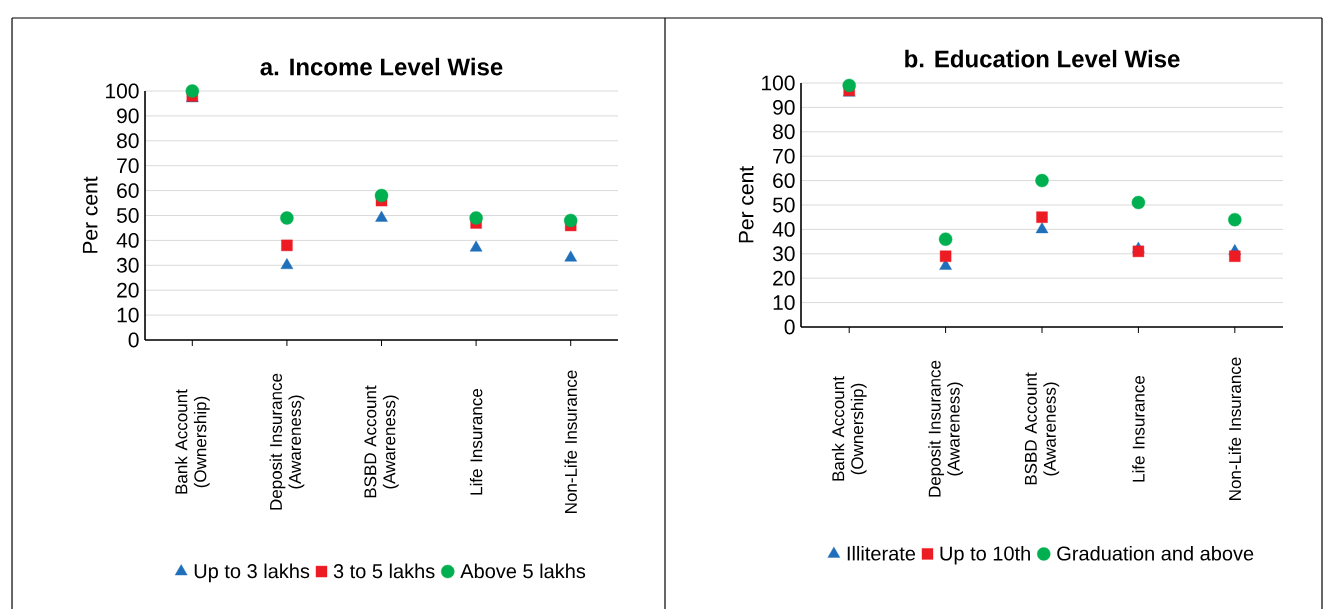 The height and width of the screenshot is (609, 1327). What do you see at coordinates (252, 573) in the screenshot?
I see `legend-label: Up to 3 lakhs` at bounding box center [252, 573].